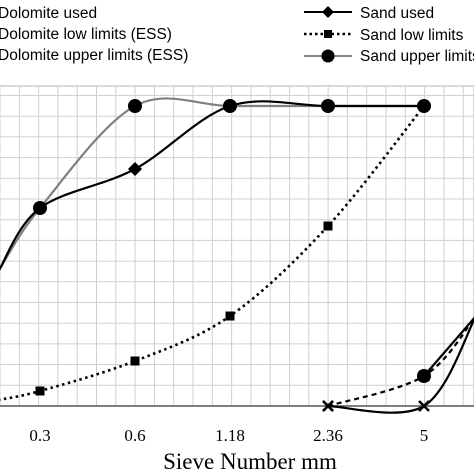 The height and width of the screenshot is (474, 474). What do you see at coordinates (417, 56) in the screenshot?
I see `legend-label-sand-upper: Sand upper limits` at bounding box center [417, 56].